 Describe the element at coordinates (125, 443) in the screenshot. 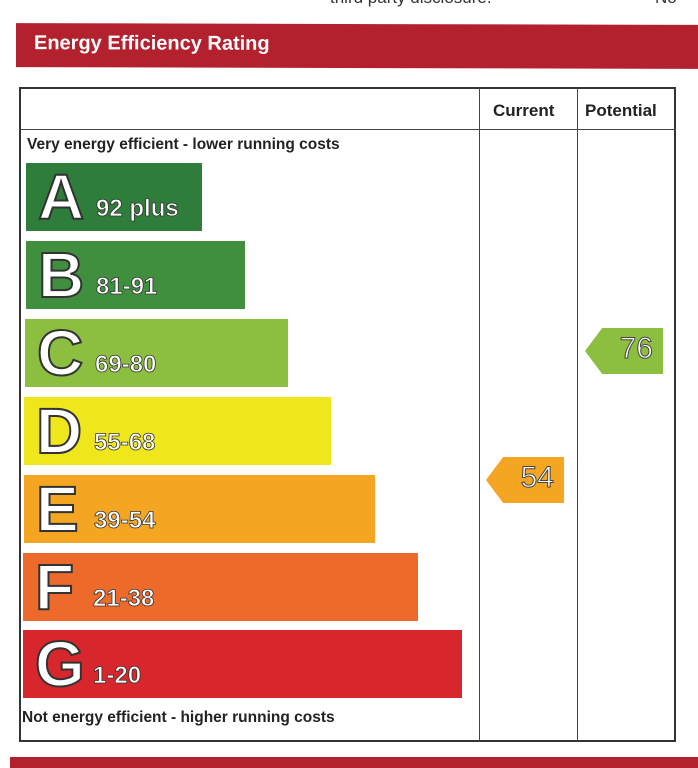

I see `band-range: 55-68` at that location.